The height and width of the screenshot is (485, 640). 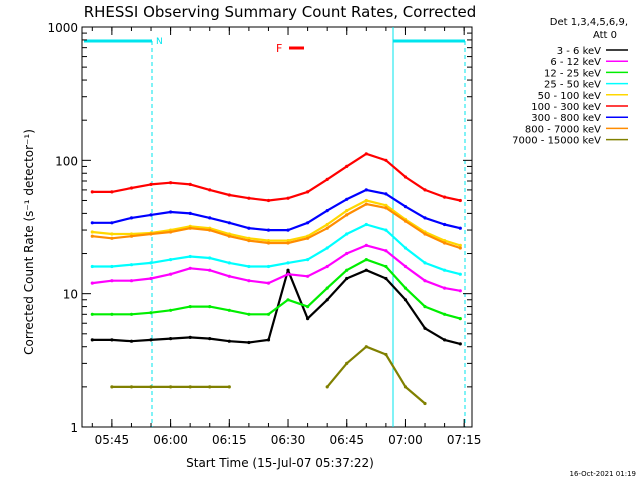 I want to click on flag-marker: F, so click(x=290, y=48).